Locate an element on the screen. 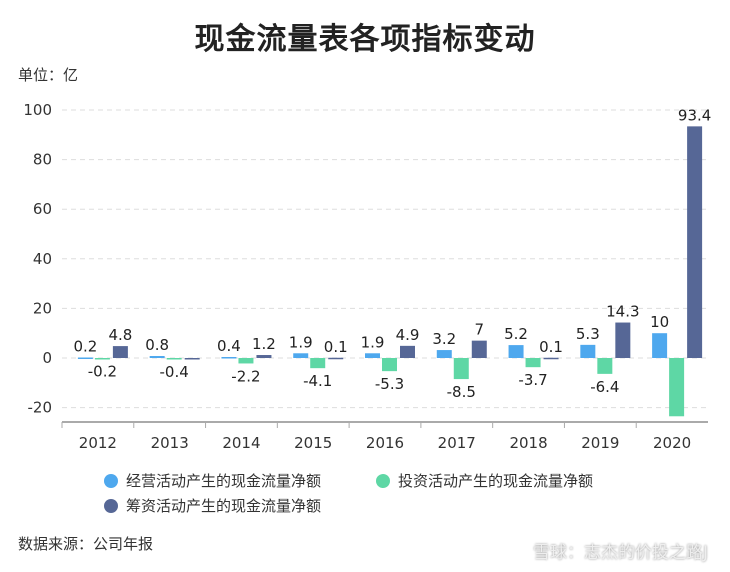  source-note: 数据来源：公司年报 is located at coordinates (86, 544).